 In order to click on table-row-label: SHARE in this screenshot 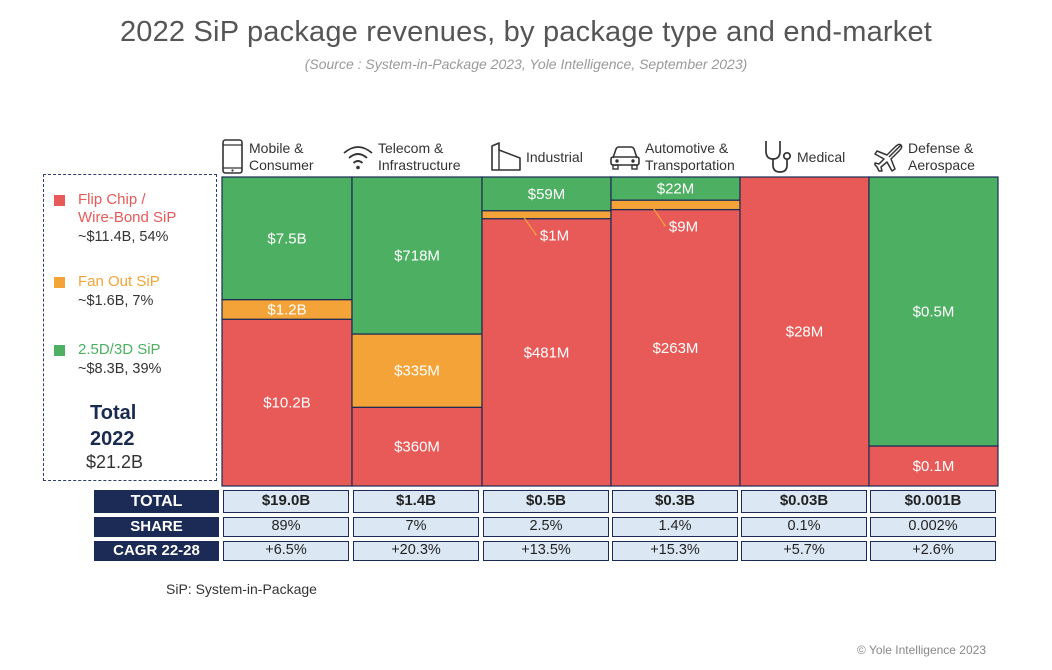, I will do `click(156, 527)`.